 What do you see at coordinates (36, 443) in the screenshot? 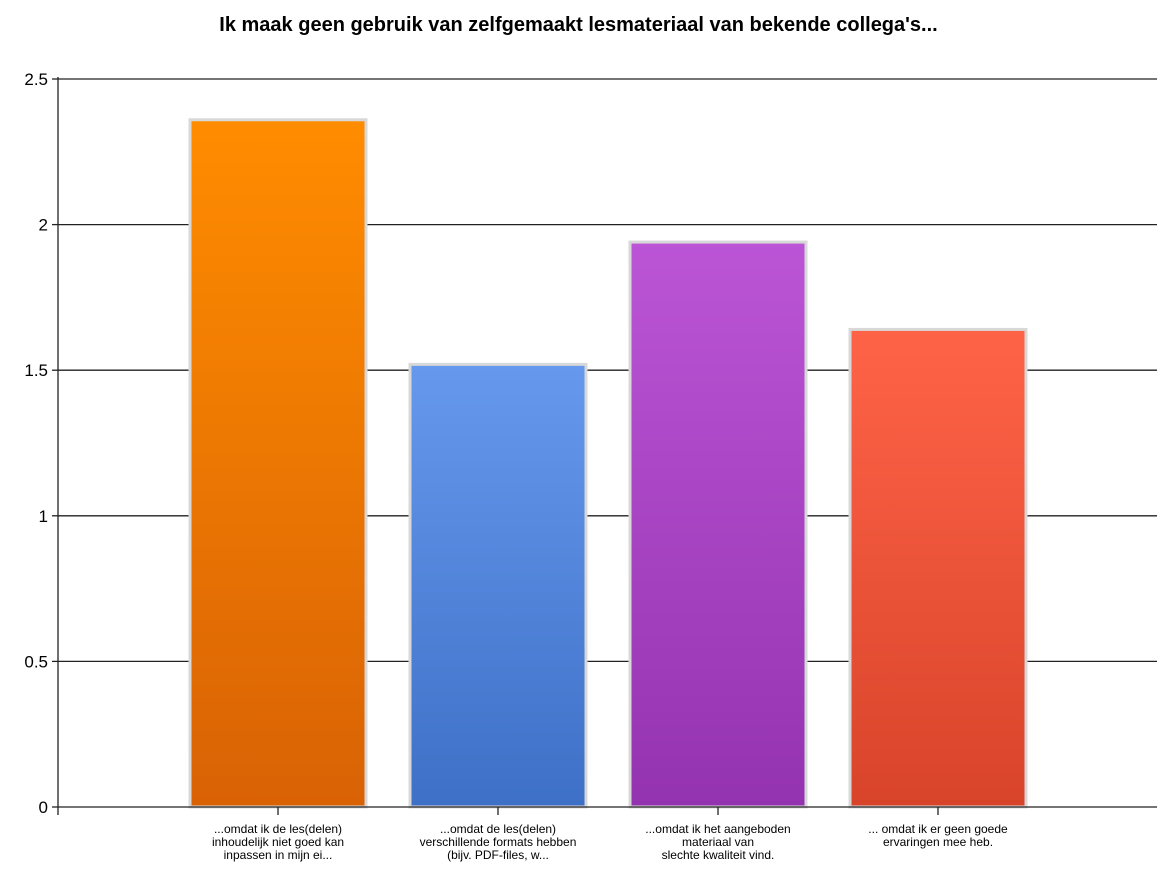
I see `y-axis-tick-labels: 0 0.5 1 1.5 2 2.5` at bounding box center [36, 443].